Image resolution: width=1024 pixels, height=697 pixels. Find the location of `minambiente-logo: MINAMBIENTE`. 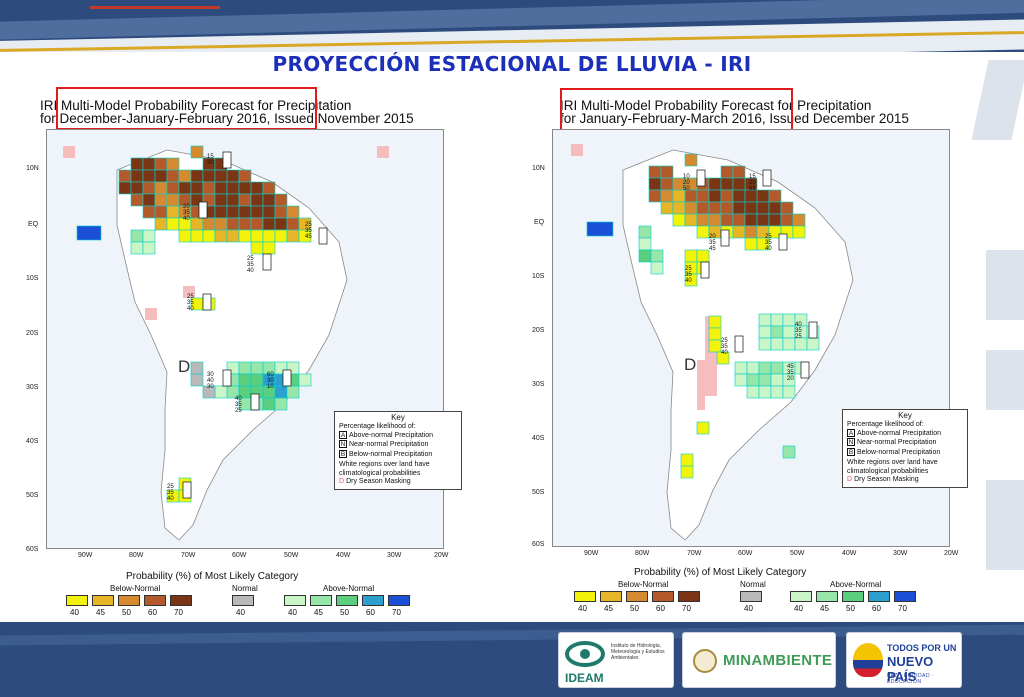

minambiente-logo: MINAMBIENTE is located at coordinates (759, 660).